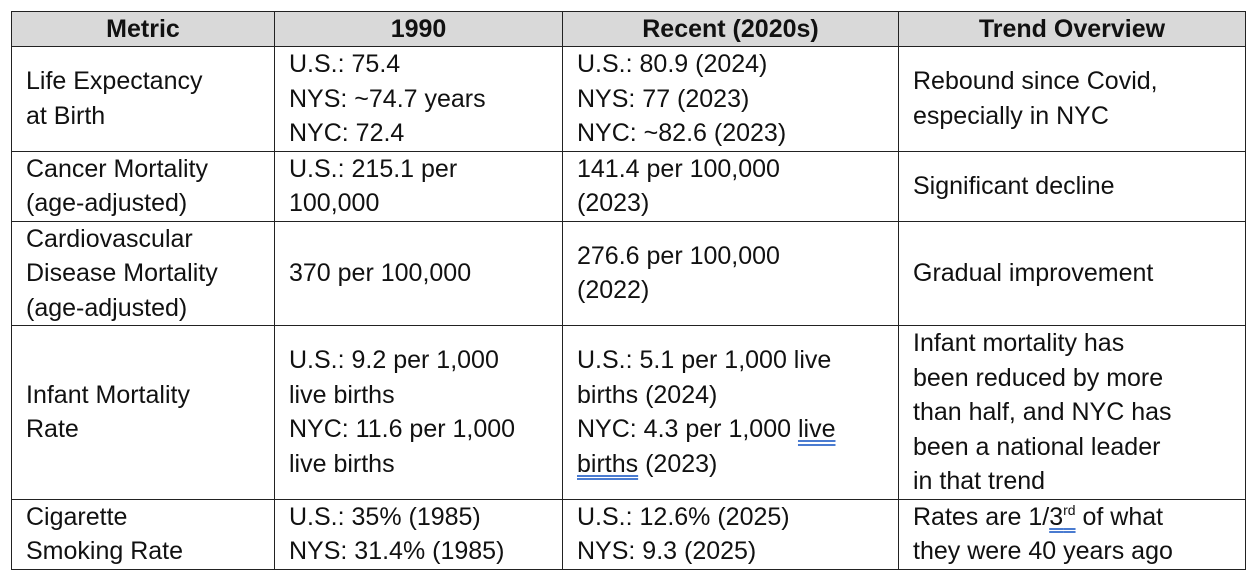  I want to click on cell-line: NYS: 31.4% (1985), so click(397, 551).